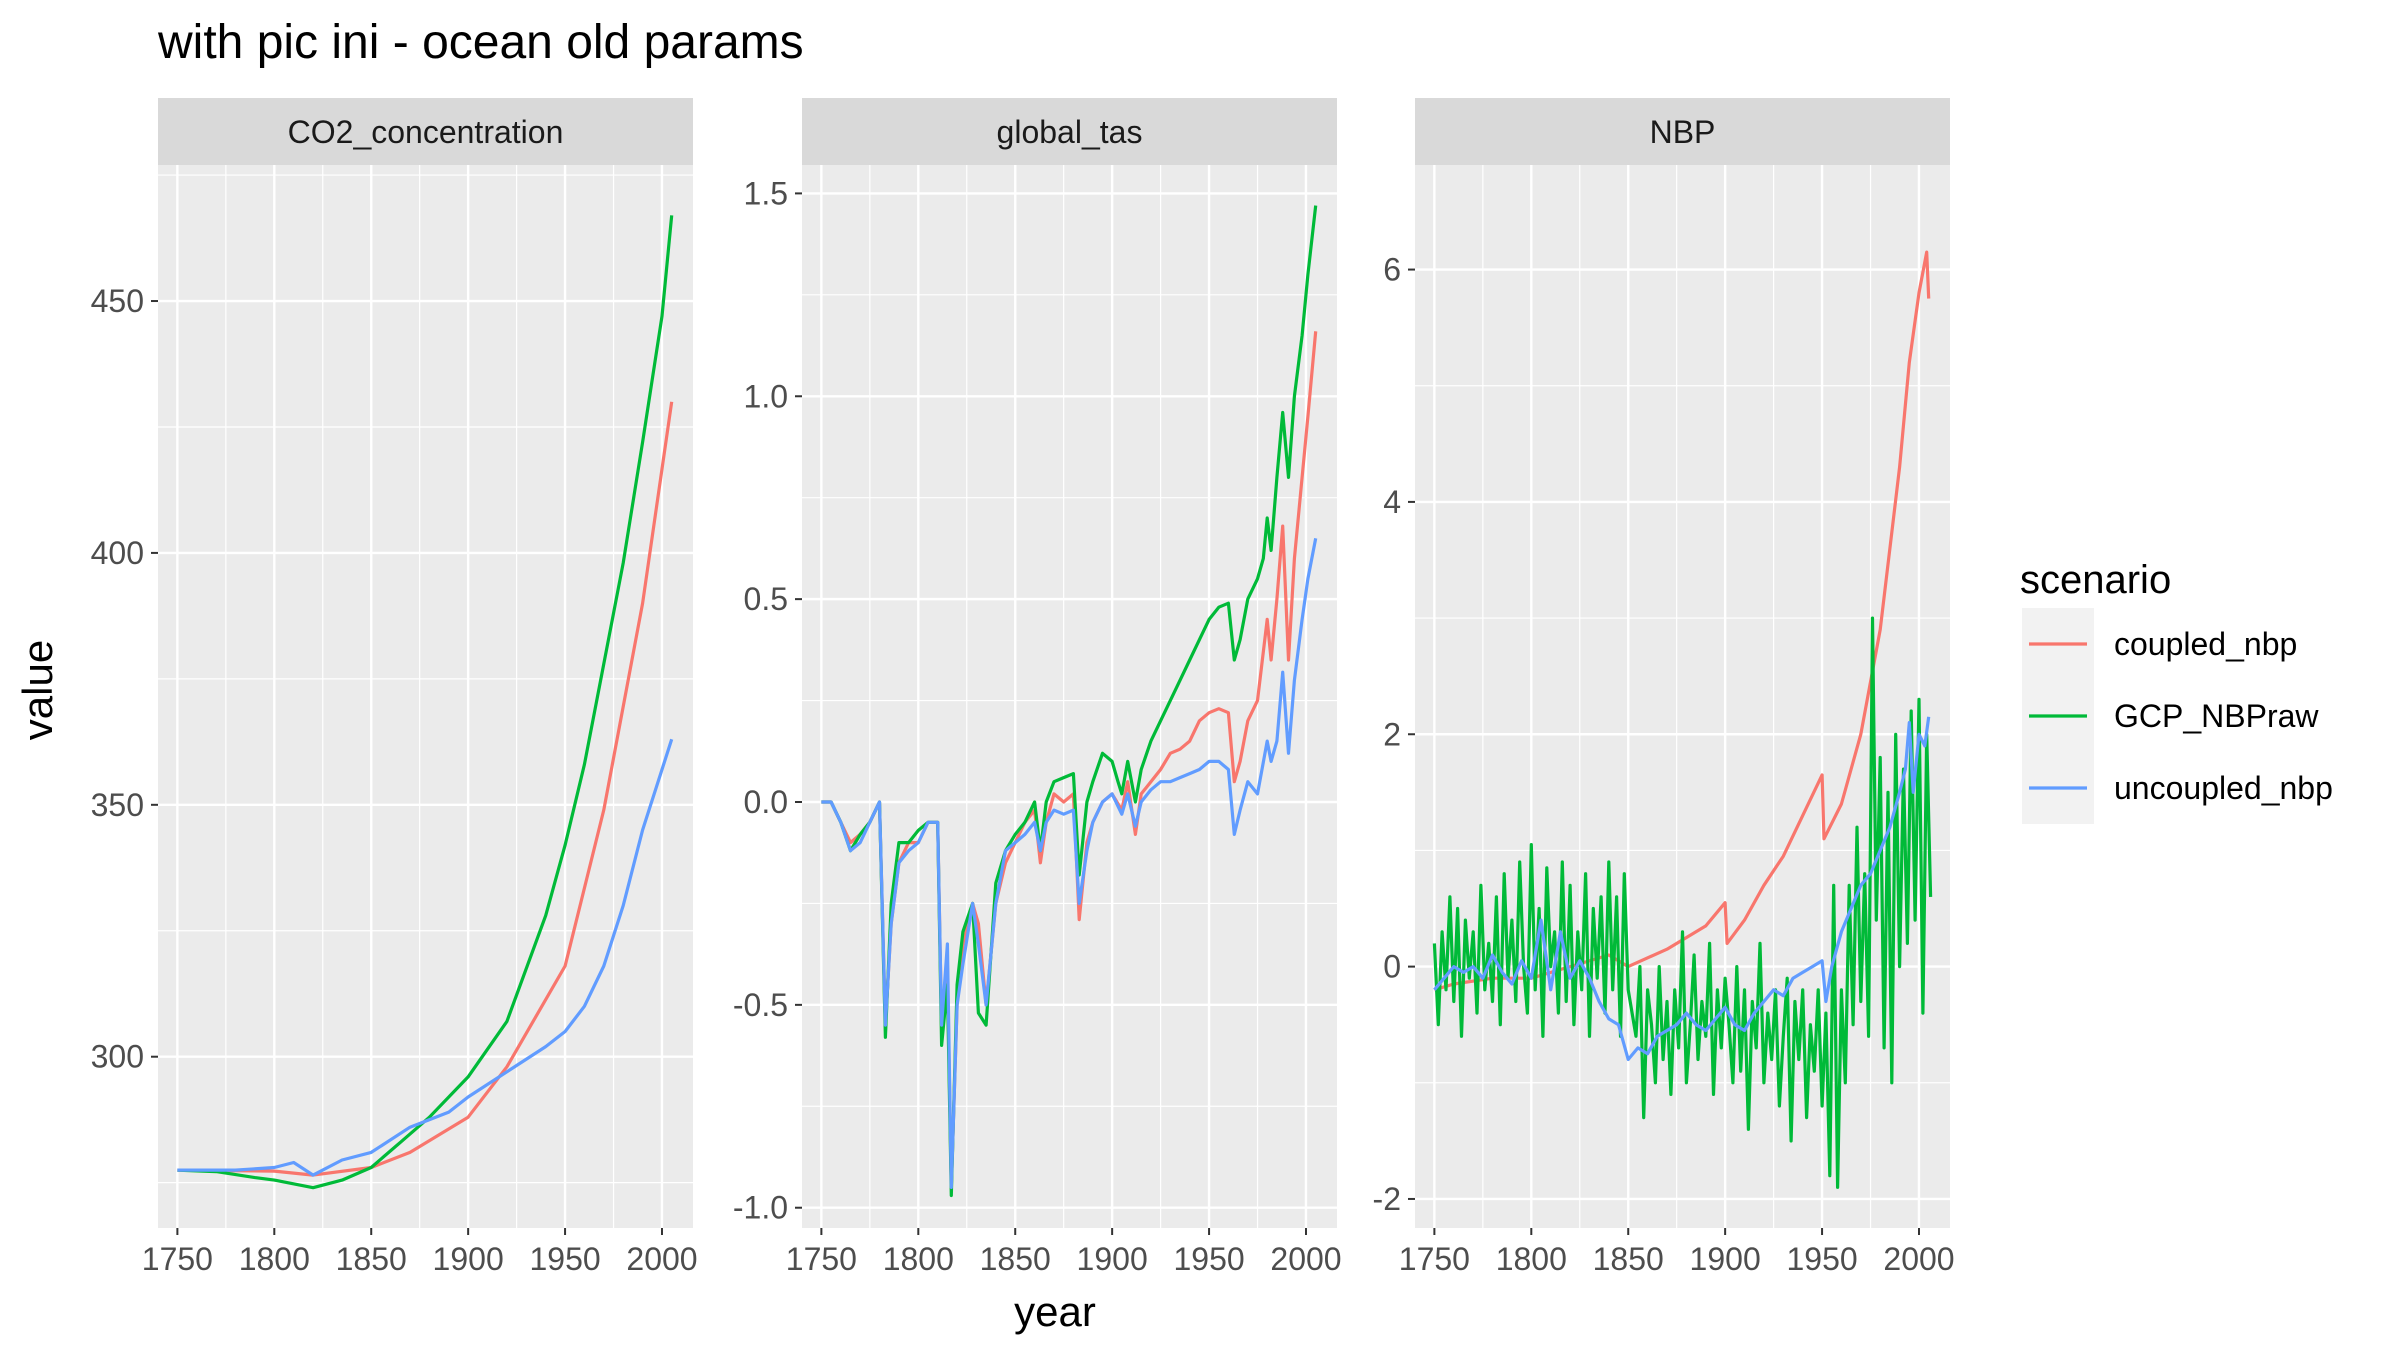 This screenshot has height=1350, width=2400. Describe the element at coordinates (766, 599) in the screenshot. I see `y-tick-label: 0.5` at that location.